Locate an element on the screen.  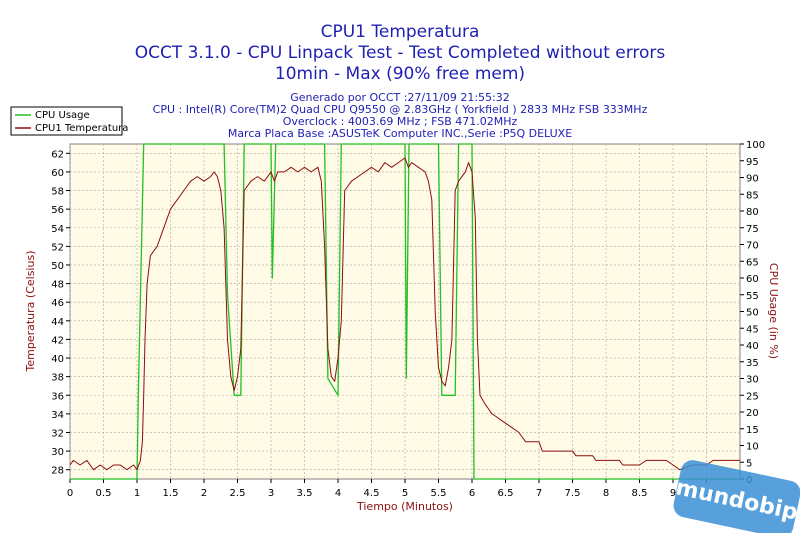
chart-subtitle-2: 10min - Max (90% free mem) is located at coordinates (400, 74).